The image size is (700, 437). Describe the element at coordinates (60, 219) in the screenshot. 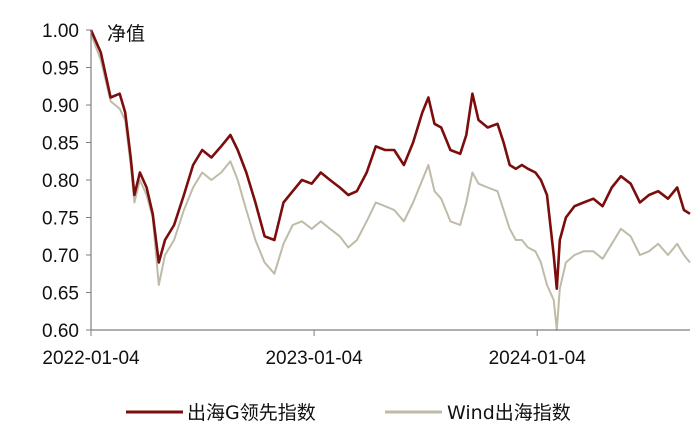

I see `y-tick-label: 0.75` at that location.